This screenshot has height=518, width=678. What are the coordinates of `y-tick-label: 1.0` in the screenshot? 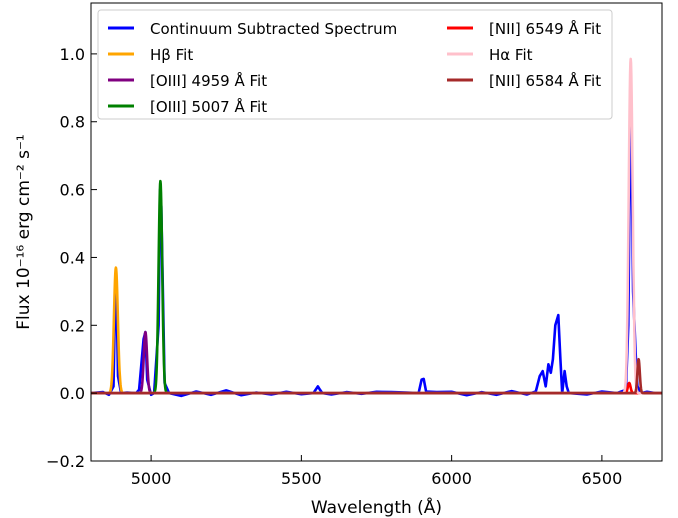 It's located at (72, 54).